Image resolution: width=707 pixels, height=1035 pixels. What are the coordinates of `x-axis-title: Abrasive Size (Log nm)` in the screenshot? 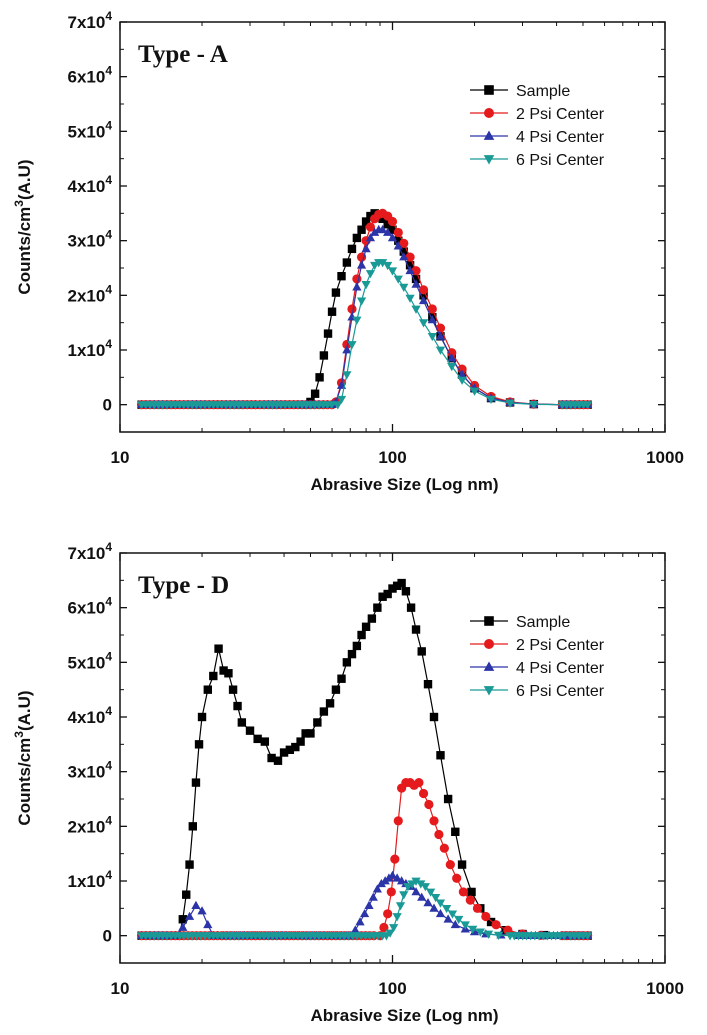 It's located at (405, 484).